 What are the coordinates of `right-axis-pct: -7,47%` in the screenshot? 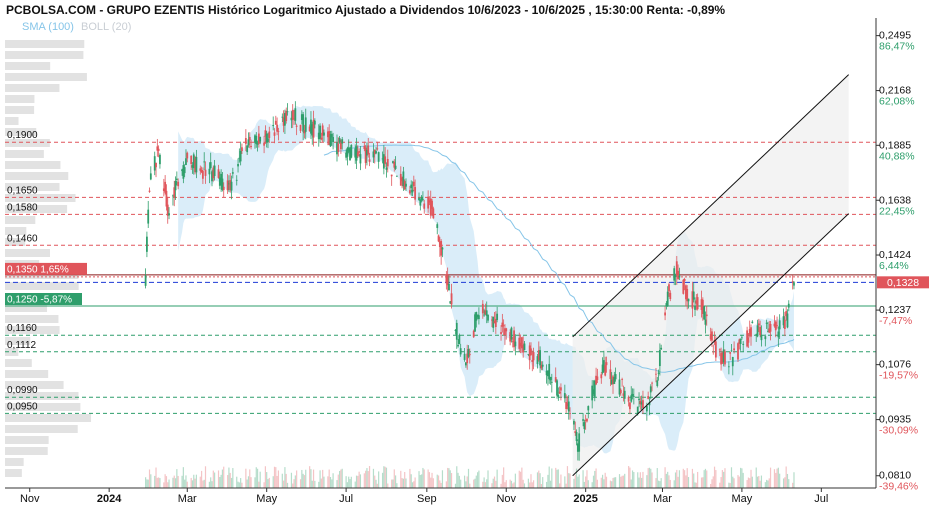 It's located at (895, 321).